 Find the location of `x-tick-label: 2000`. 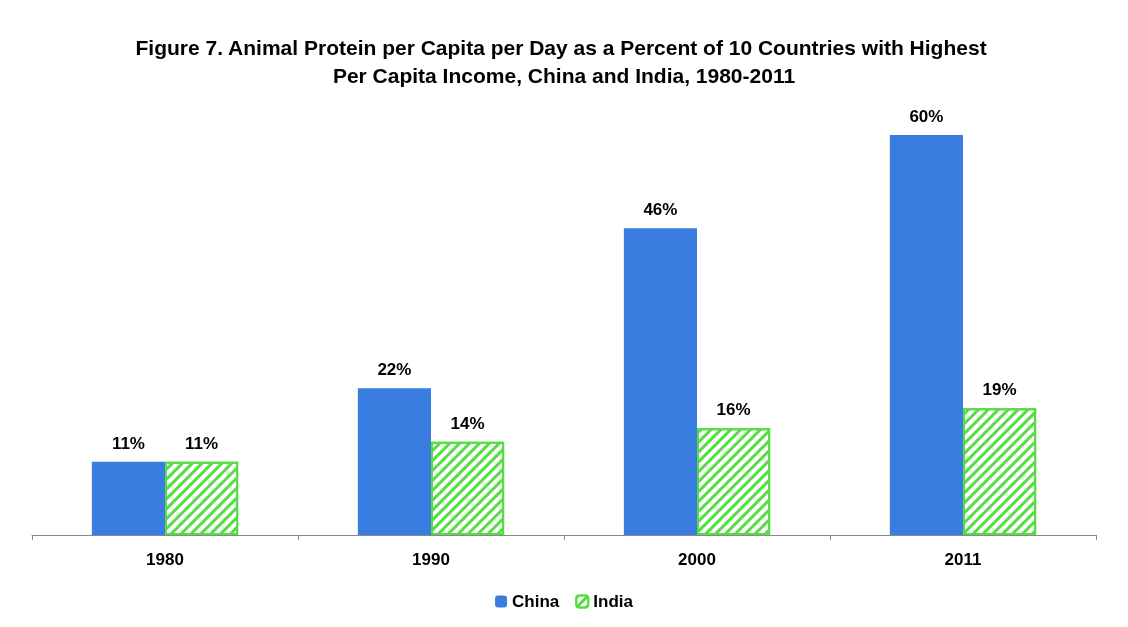

x-tick-label: 2000 is located at coordinates (697, 559).